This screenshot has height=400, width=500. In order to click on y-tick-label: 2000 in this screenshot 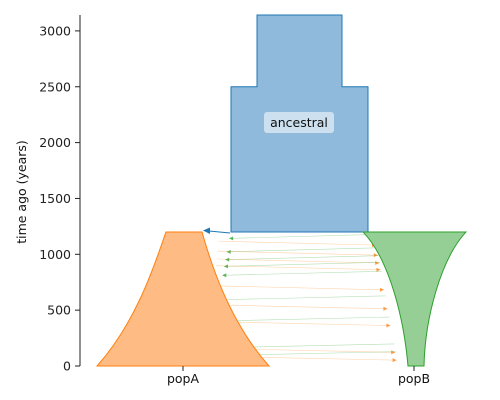, I will do `click(55, 142)`.